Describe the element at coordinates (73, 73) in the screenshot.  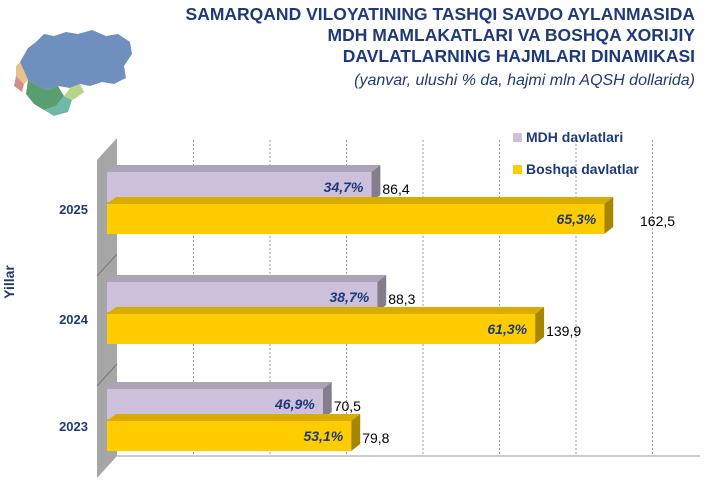
I see `map-icon` at that location.